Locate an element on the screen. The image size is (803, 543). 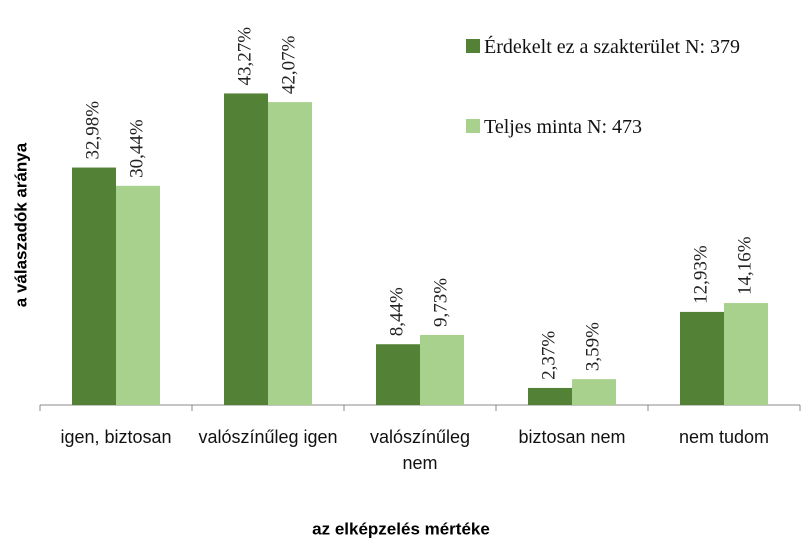
x-tick-label: valószínűleg igen is located at coordinates (268, 437).